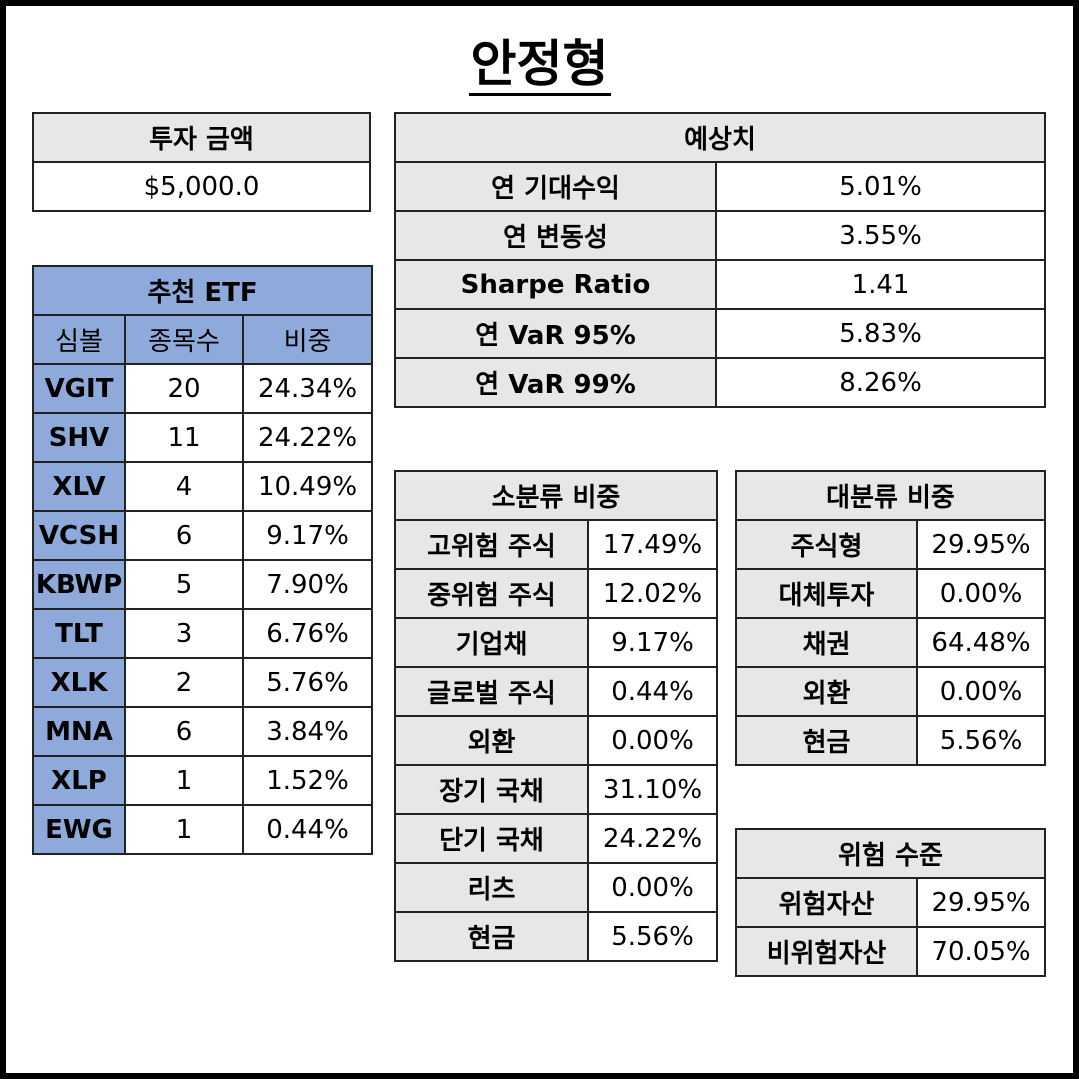  Describe the element at coordinates (307, 682) in the screenshot. I see `etf-weight: 5.76%` at that location.